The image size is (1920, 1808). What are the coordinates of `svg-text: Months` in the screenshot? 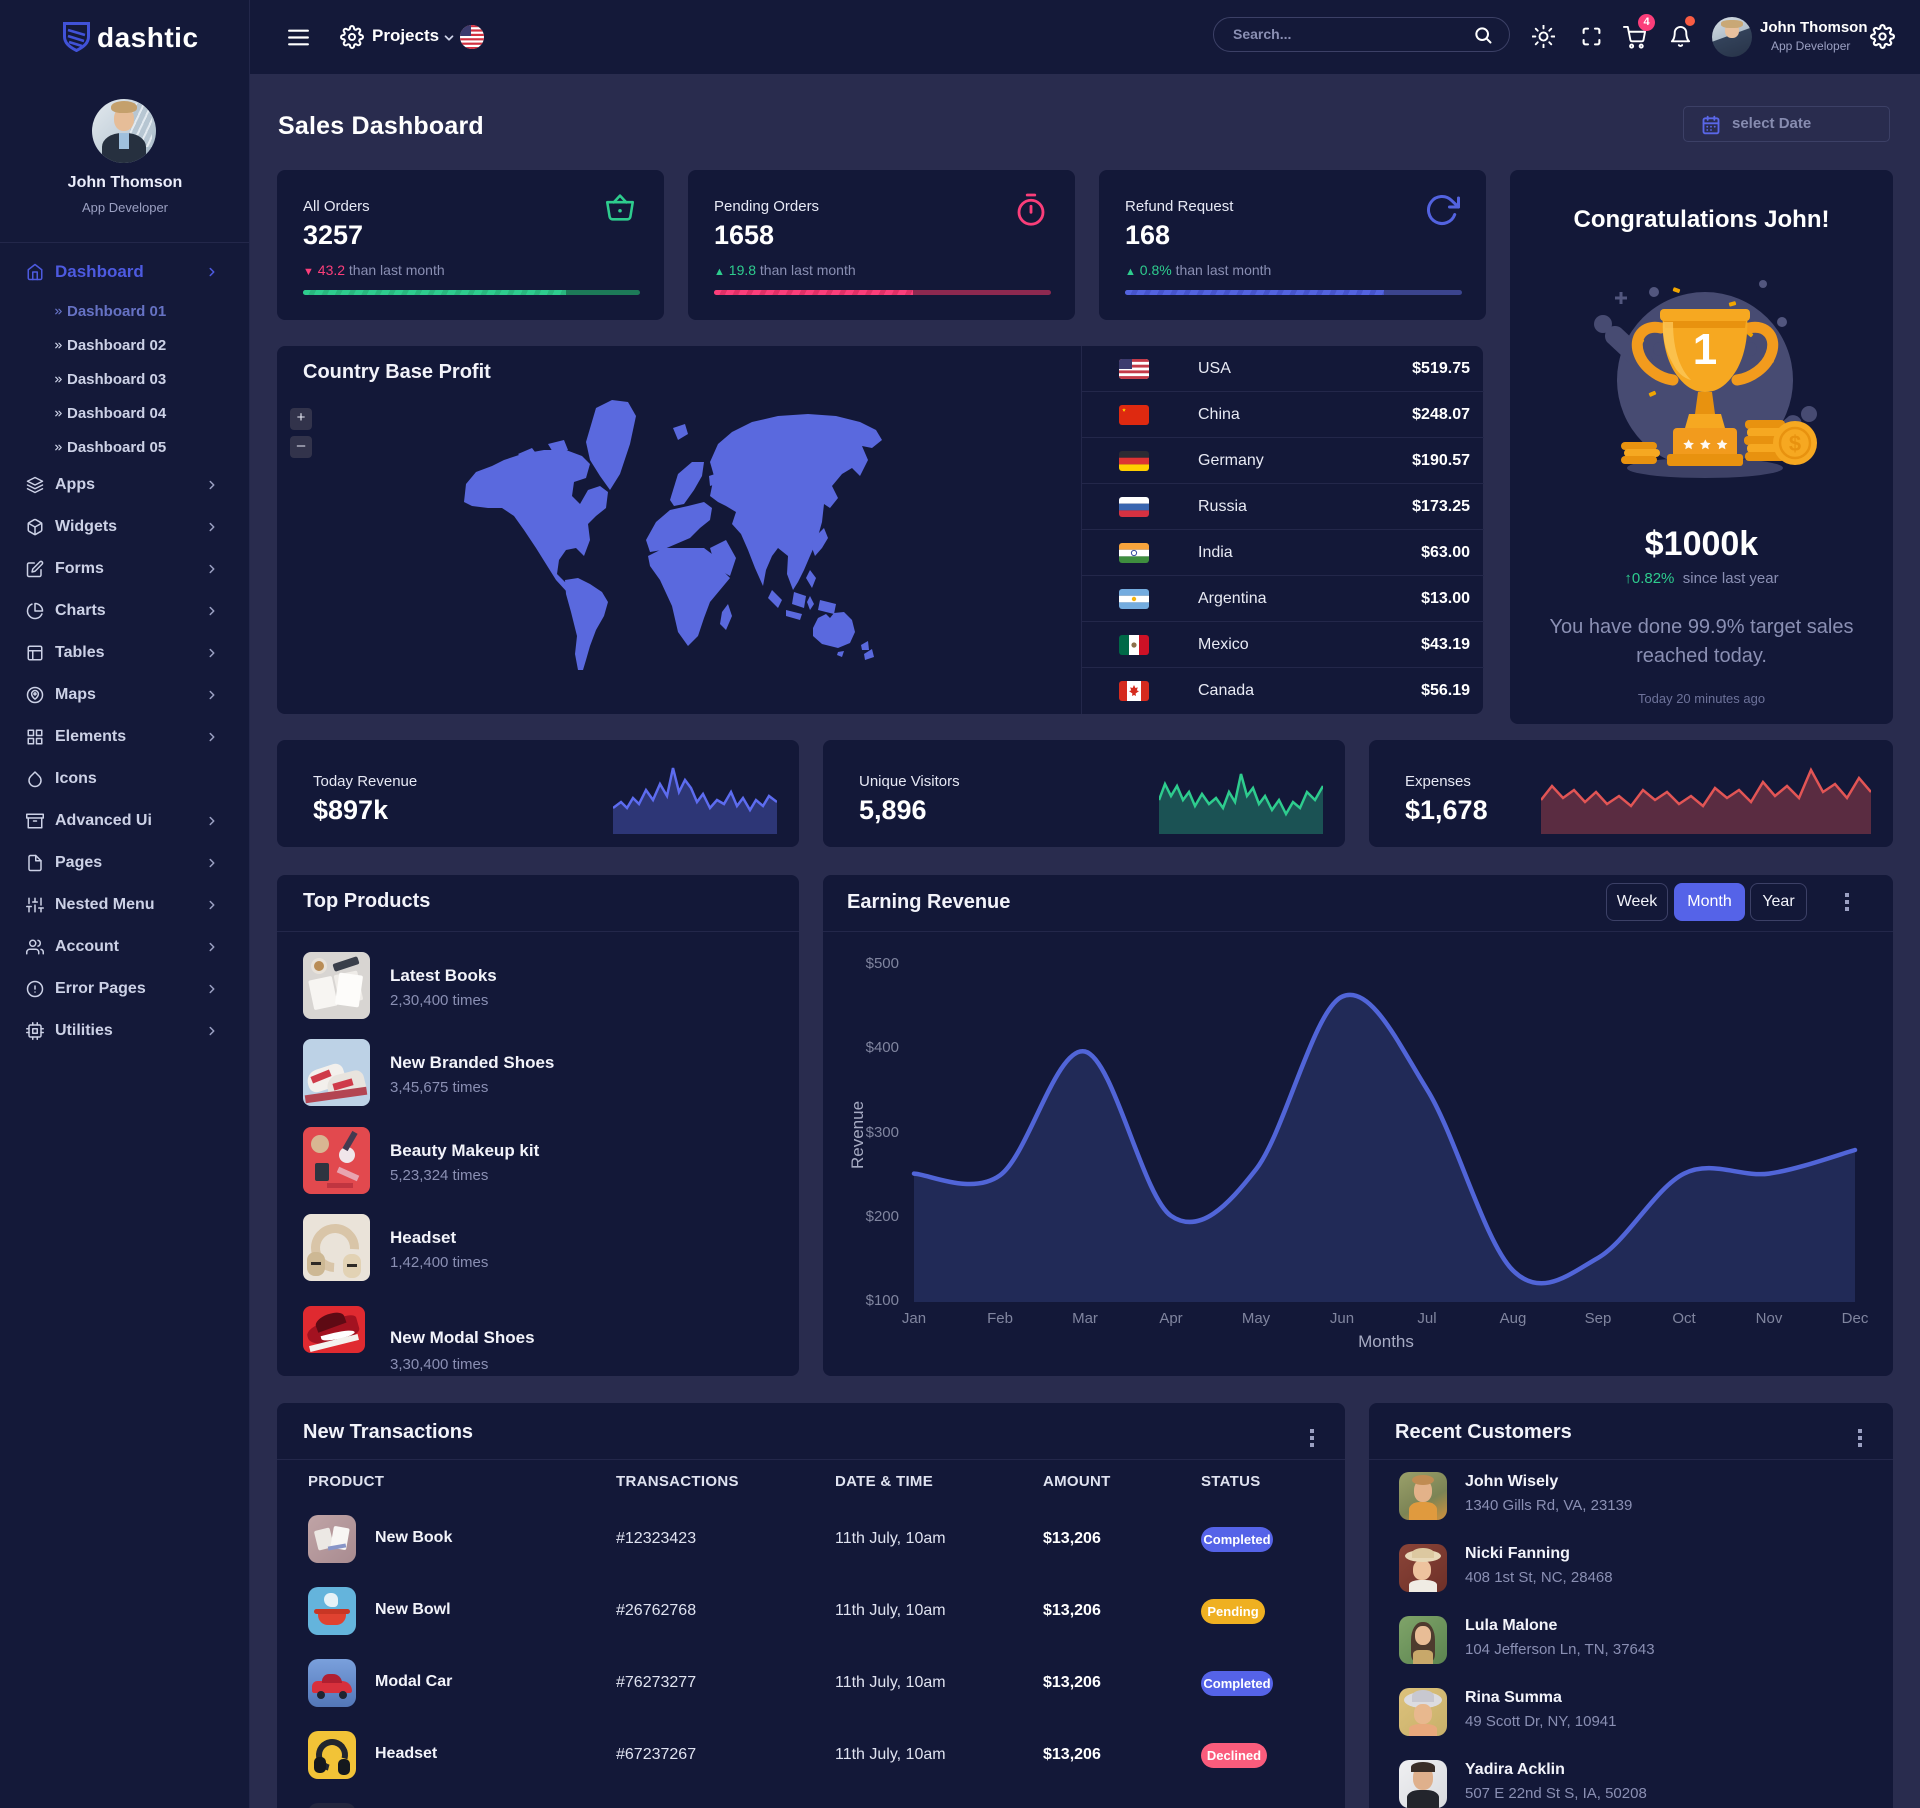 It's located at (1386, 1341).